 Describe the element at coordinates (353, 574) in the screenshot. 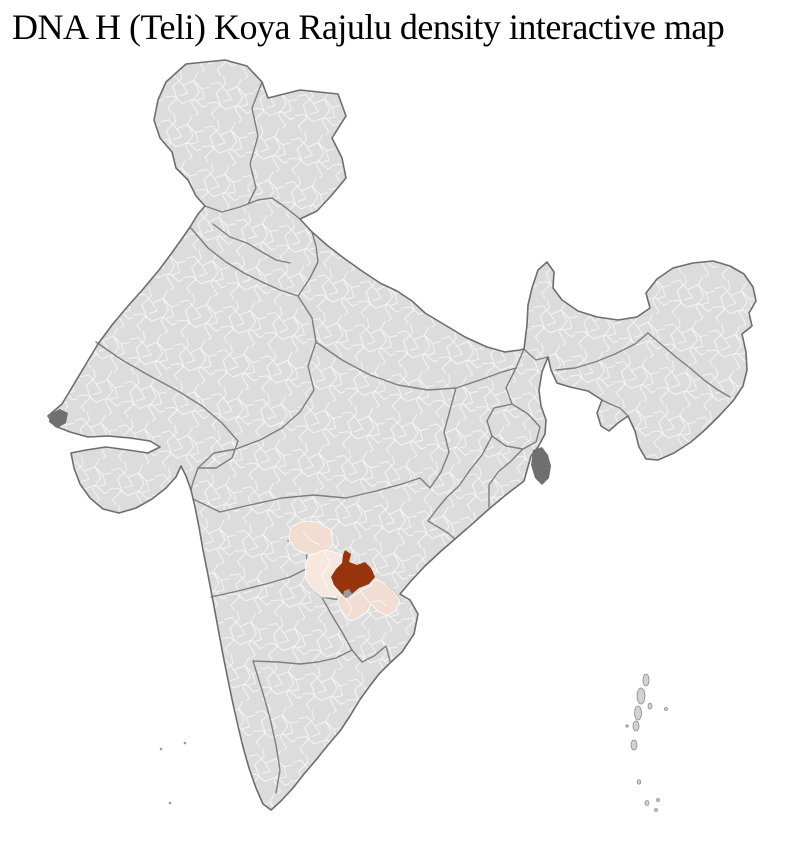

I see `district-high-density` at that location.